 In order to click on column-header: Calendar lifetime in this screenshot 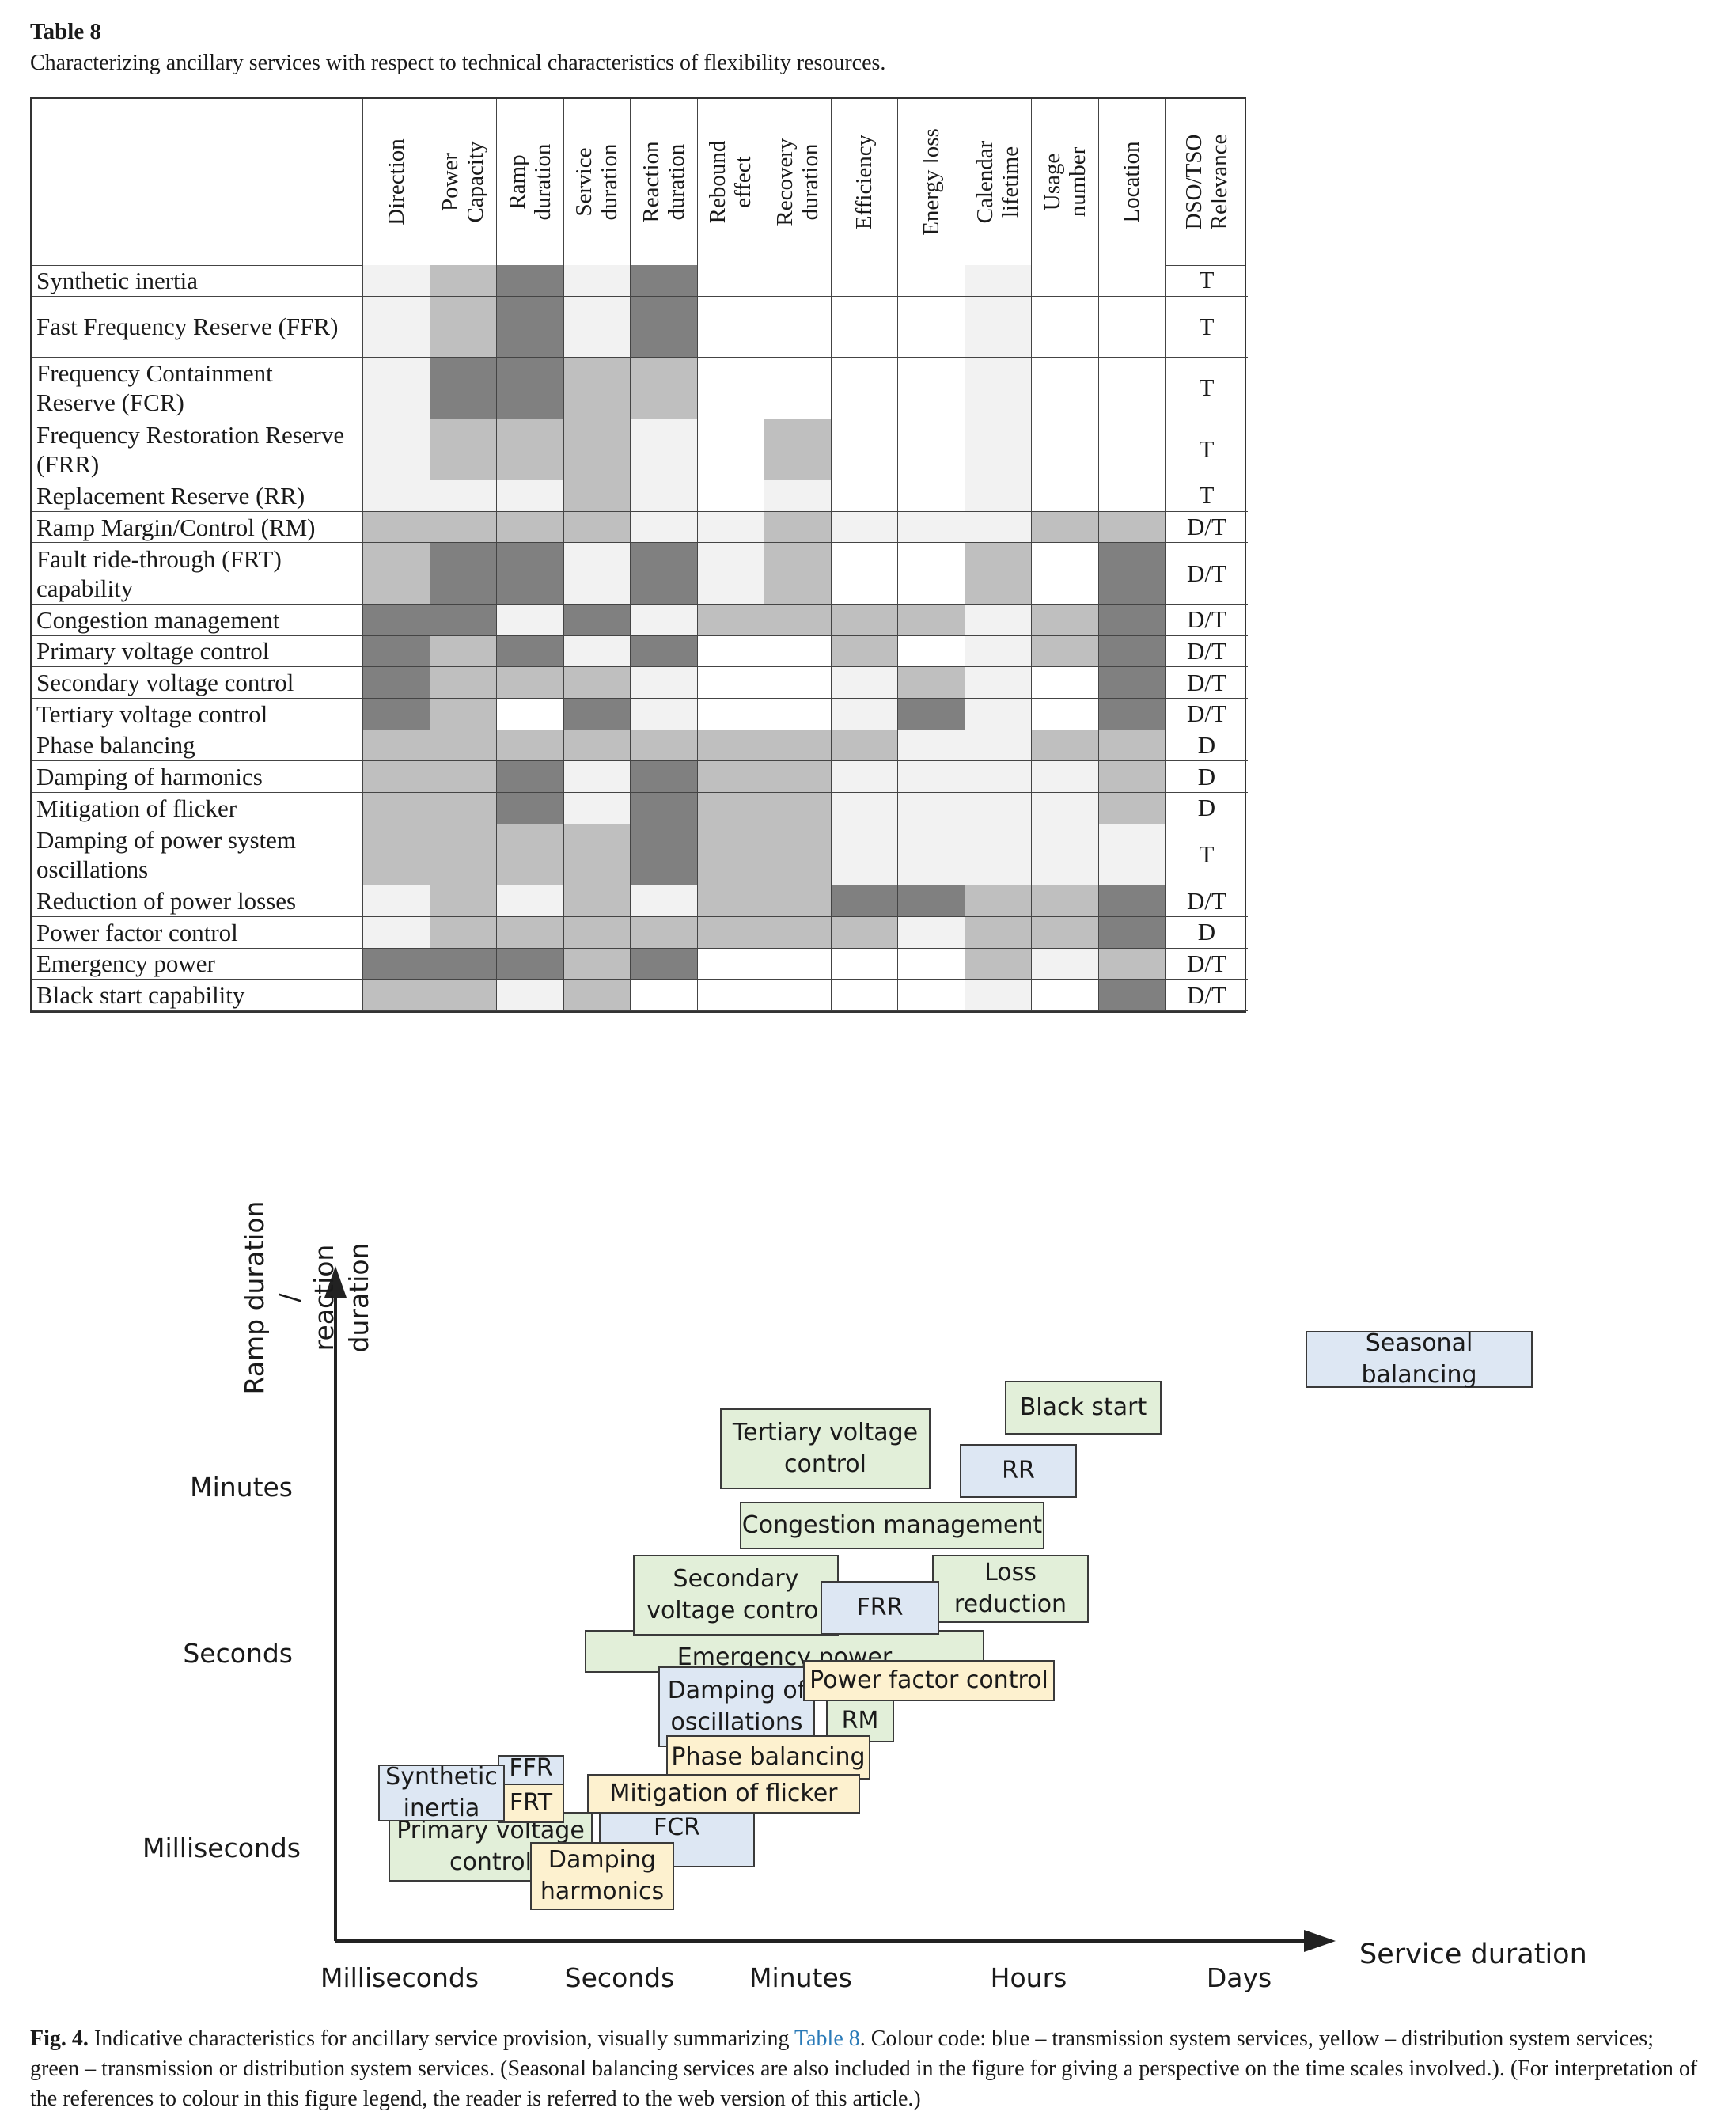, I will do `click(998, 182)`.